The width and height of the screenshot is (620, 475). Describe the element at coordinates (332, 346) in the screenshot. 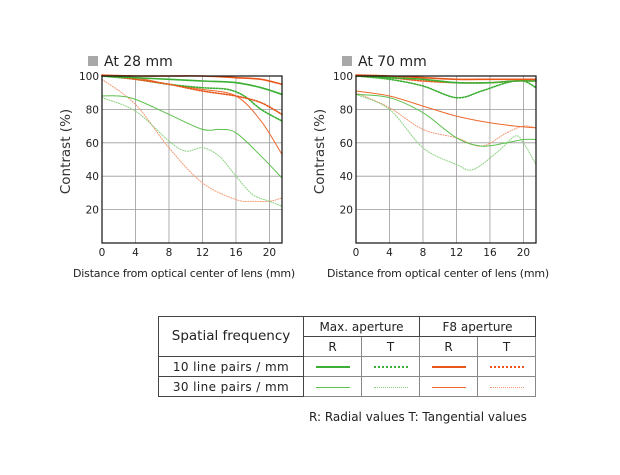

I see `max-r-header: R` at that location.